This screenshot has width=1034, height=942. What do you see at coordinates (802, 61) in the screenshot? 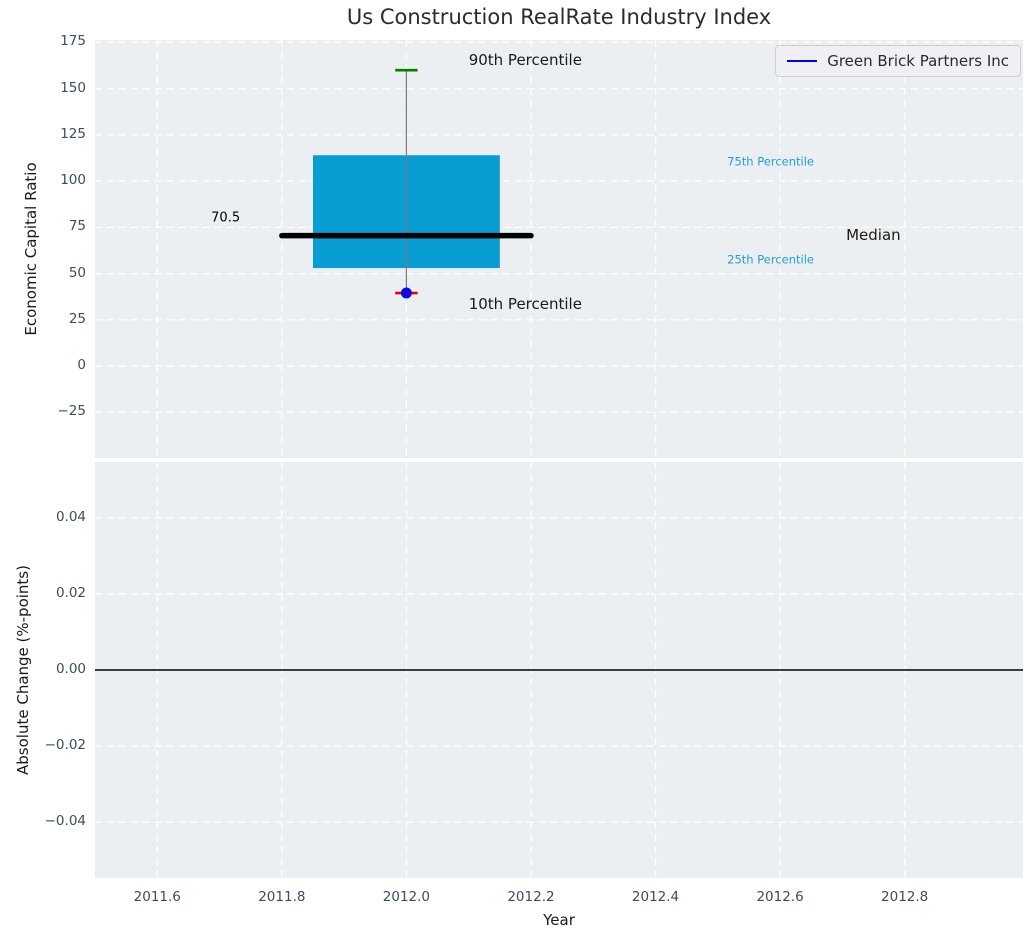
I see `legend-line-swatch` at bounding box center [802, 61].